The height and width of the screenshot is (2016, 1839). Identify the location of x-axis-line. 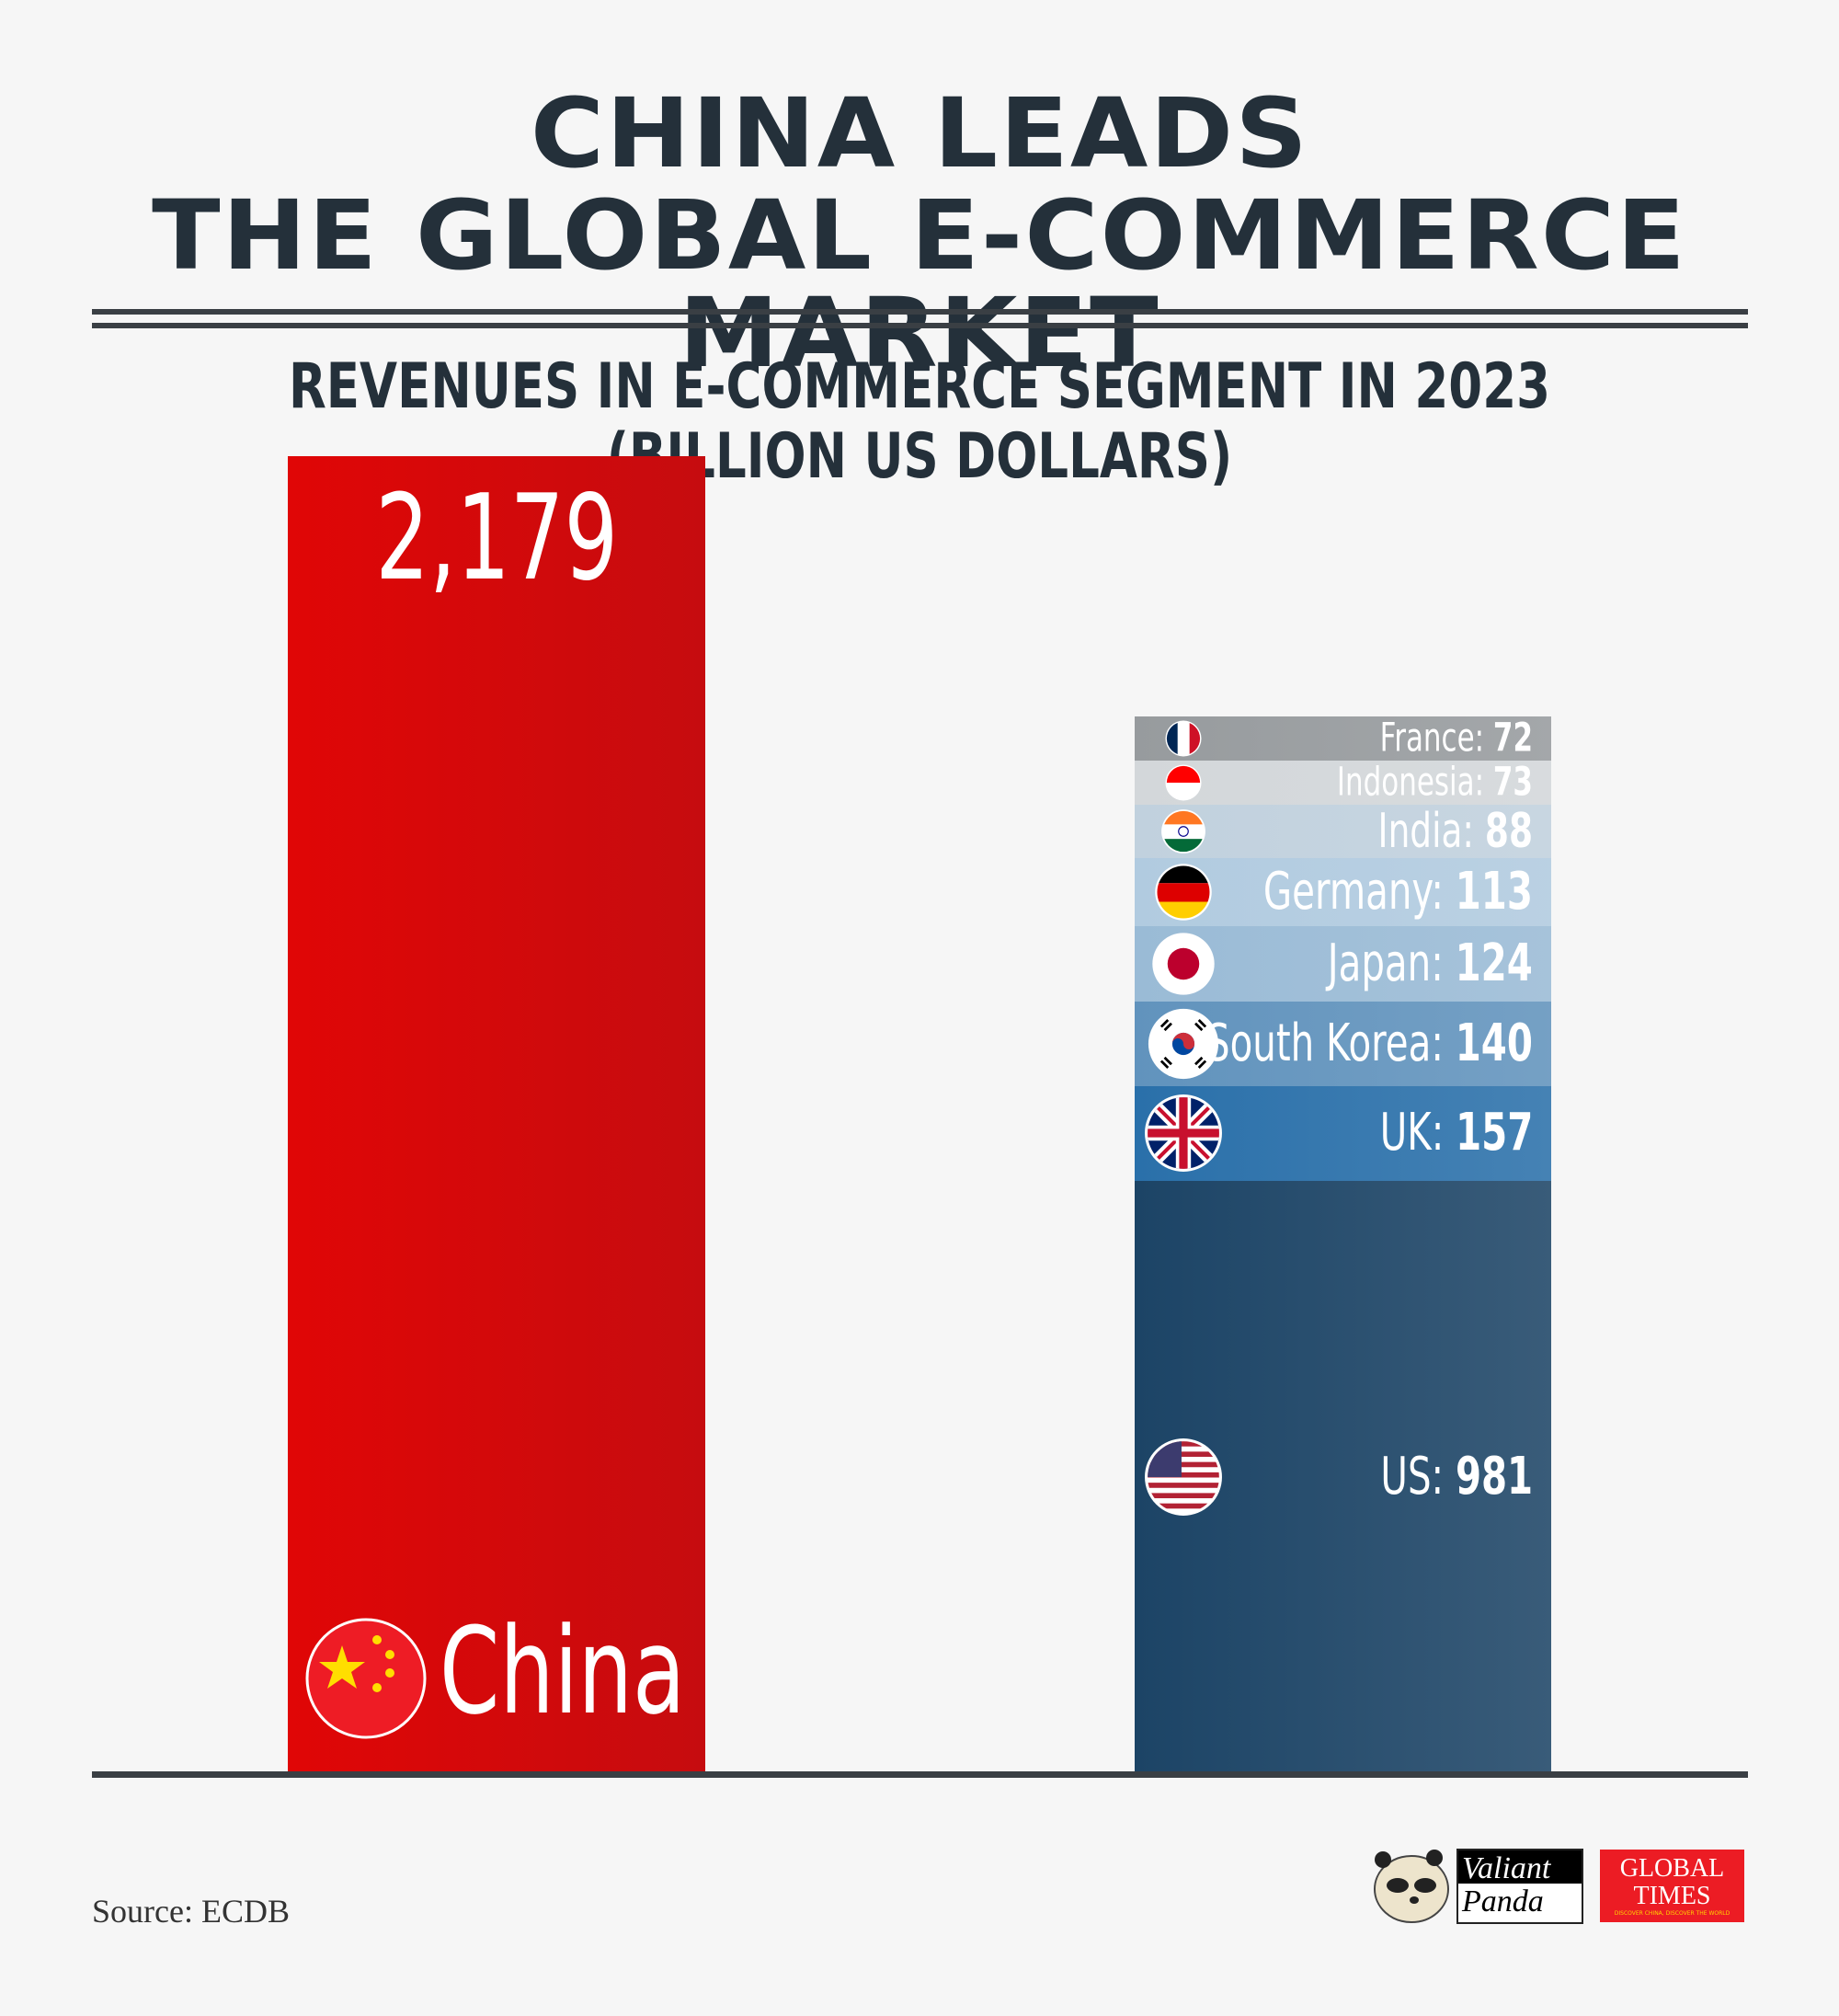
(920, 1774).